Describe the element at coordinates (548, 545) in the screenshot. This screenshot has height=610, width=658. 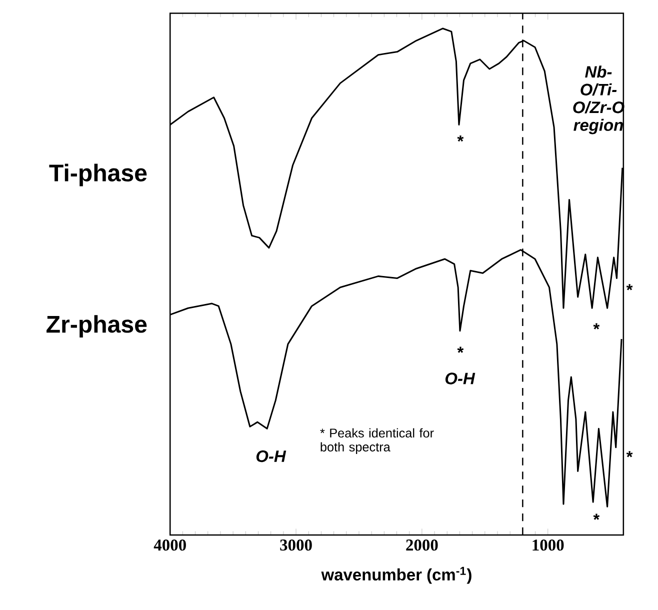
I see `x-tick-label: 1000` at that location.